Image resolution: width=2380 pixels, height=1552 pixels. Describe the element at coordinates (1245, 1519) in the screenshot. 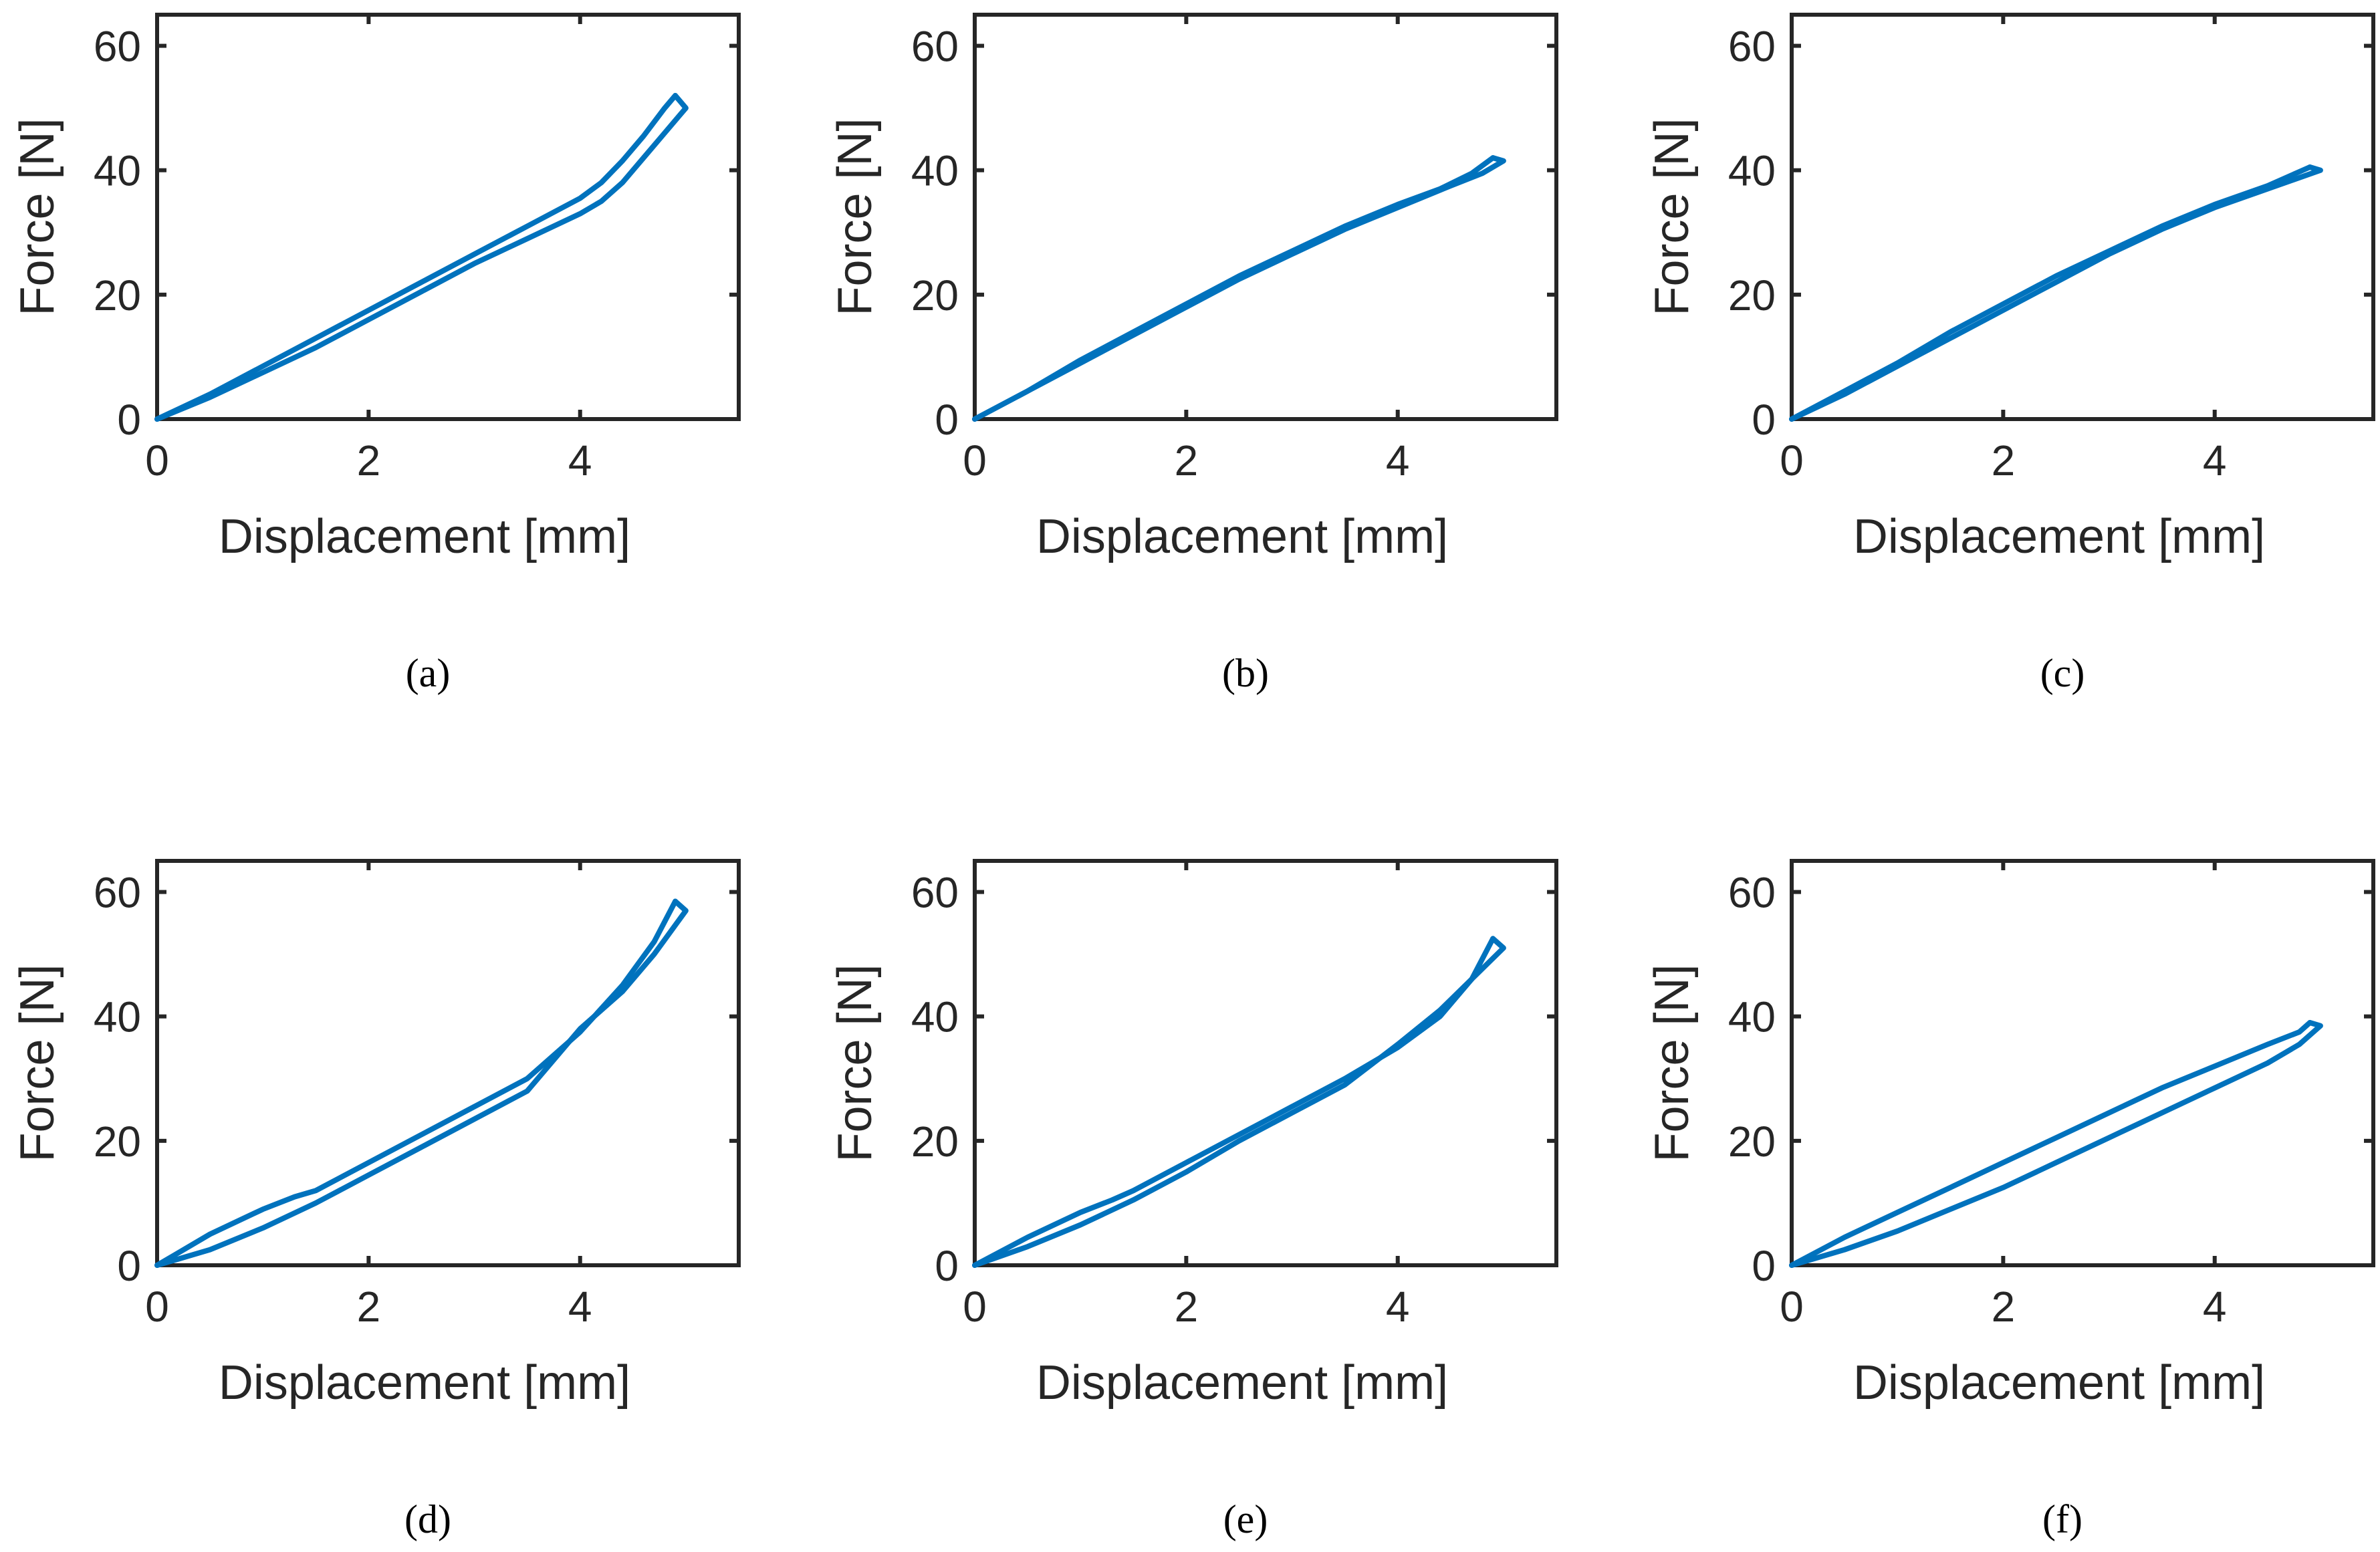

I see `panel-caption: (e)` at that location.